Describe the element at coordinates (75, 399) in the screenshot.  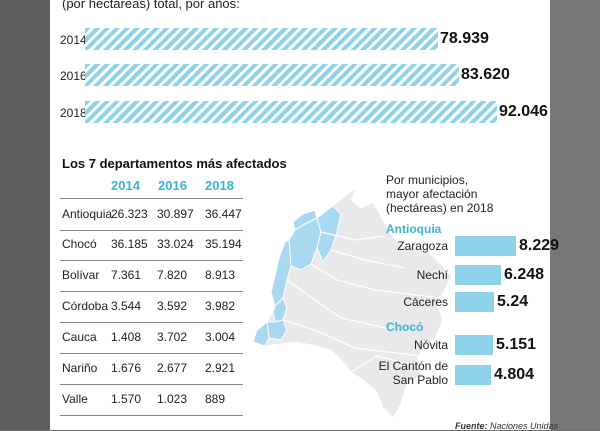
I see `table-row-name: Valle` at that location.